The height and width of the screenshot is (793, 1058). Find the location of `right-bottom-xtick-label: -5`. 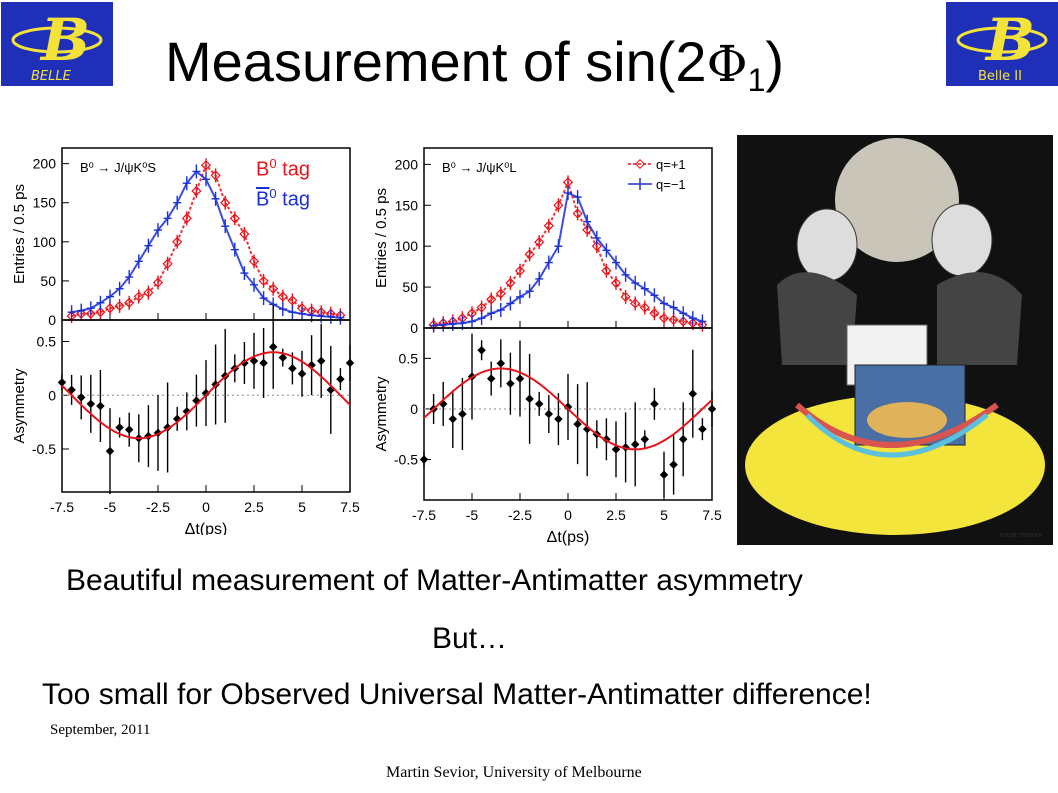

right-bottom-xtick-label: -5 is located at coordinates (472, 515).